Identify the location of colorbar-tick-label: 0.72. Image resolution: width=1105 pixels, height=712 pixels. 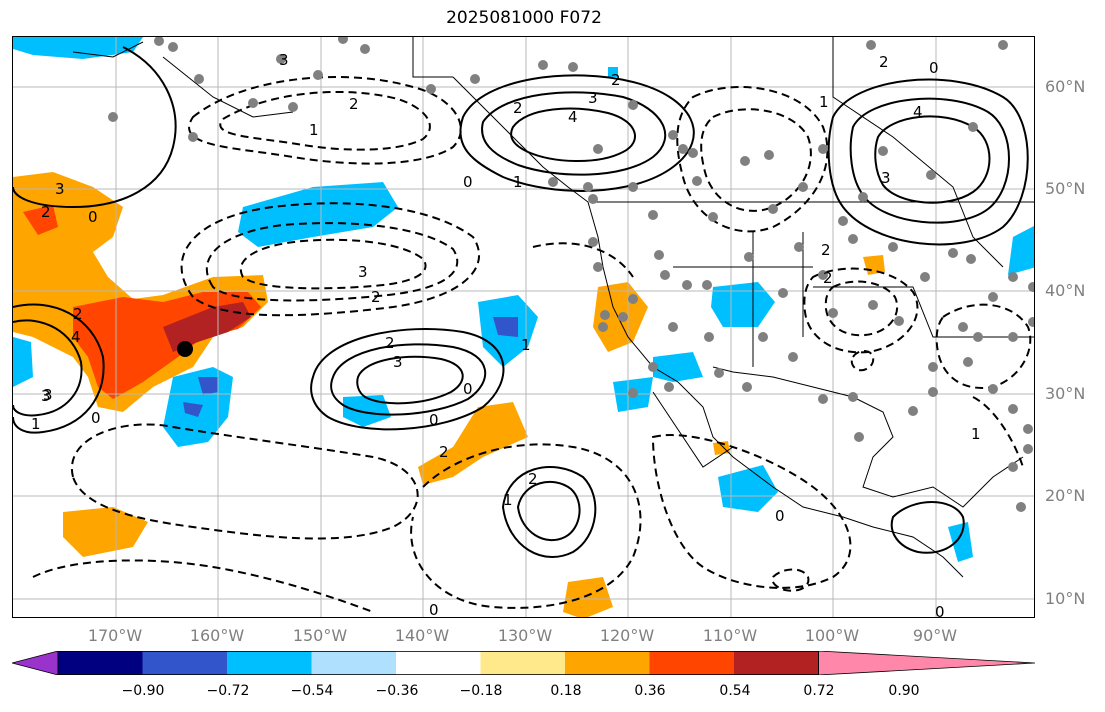
(819, 691).